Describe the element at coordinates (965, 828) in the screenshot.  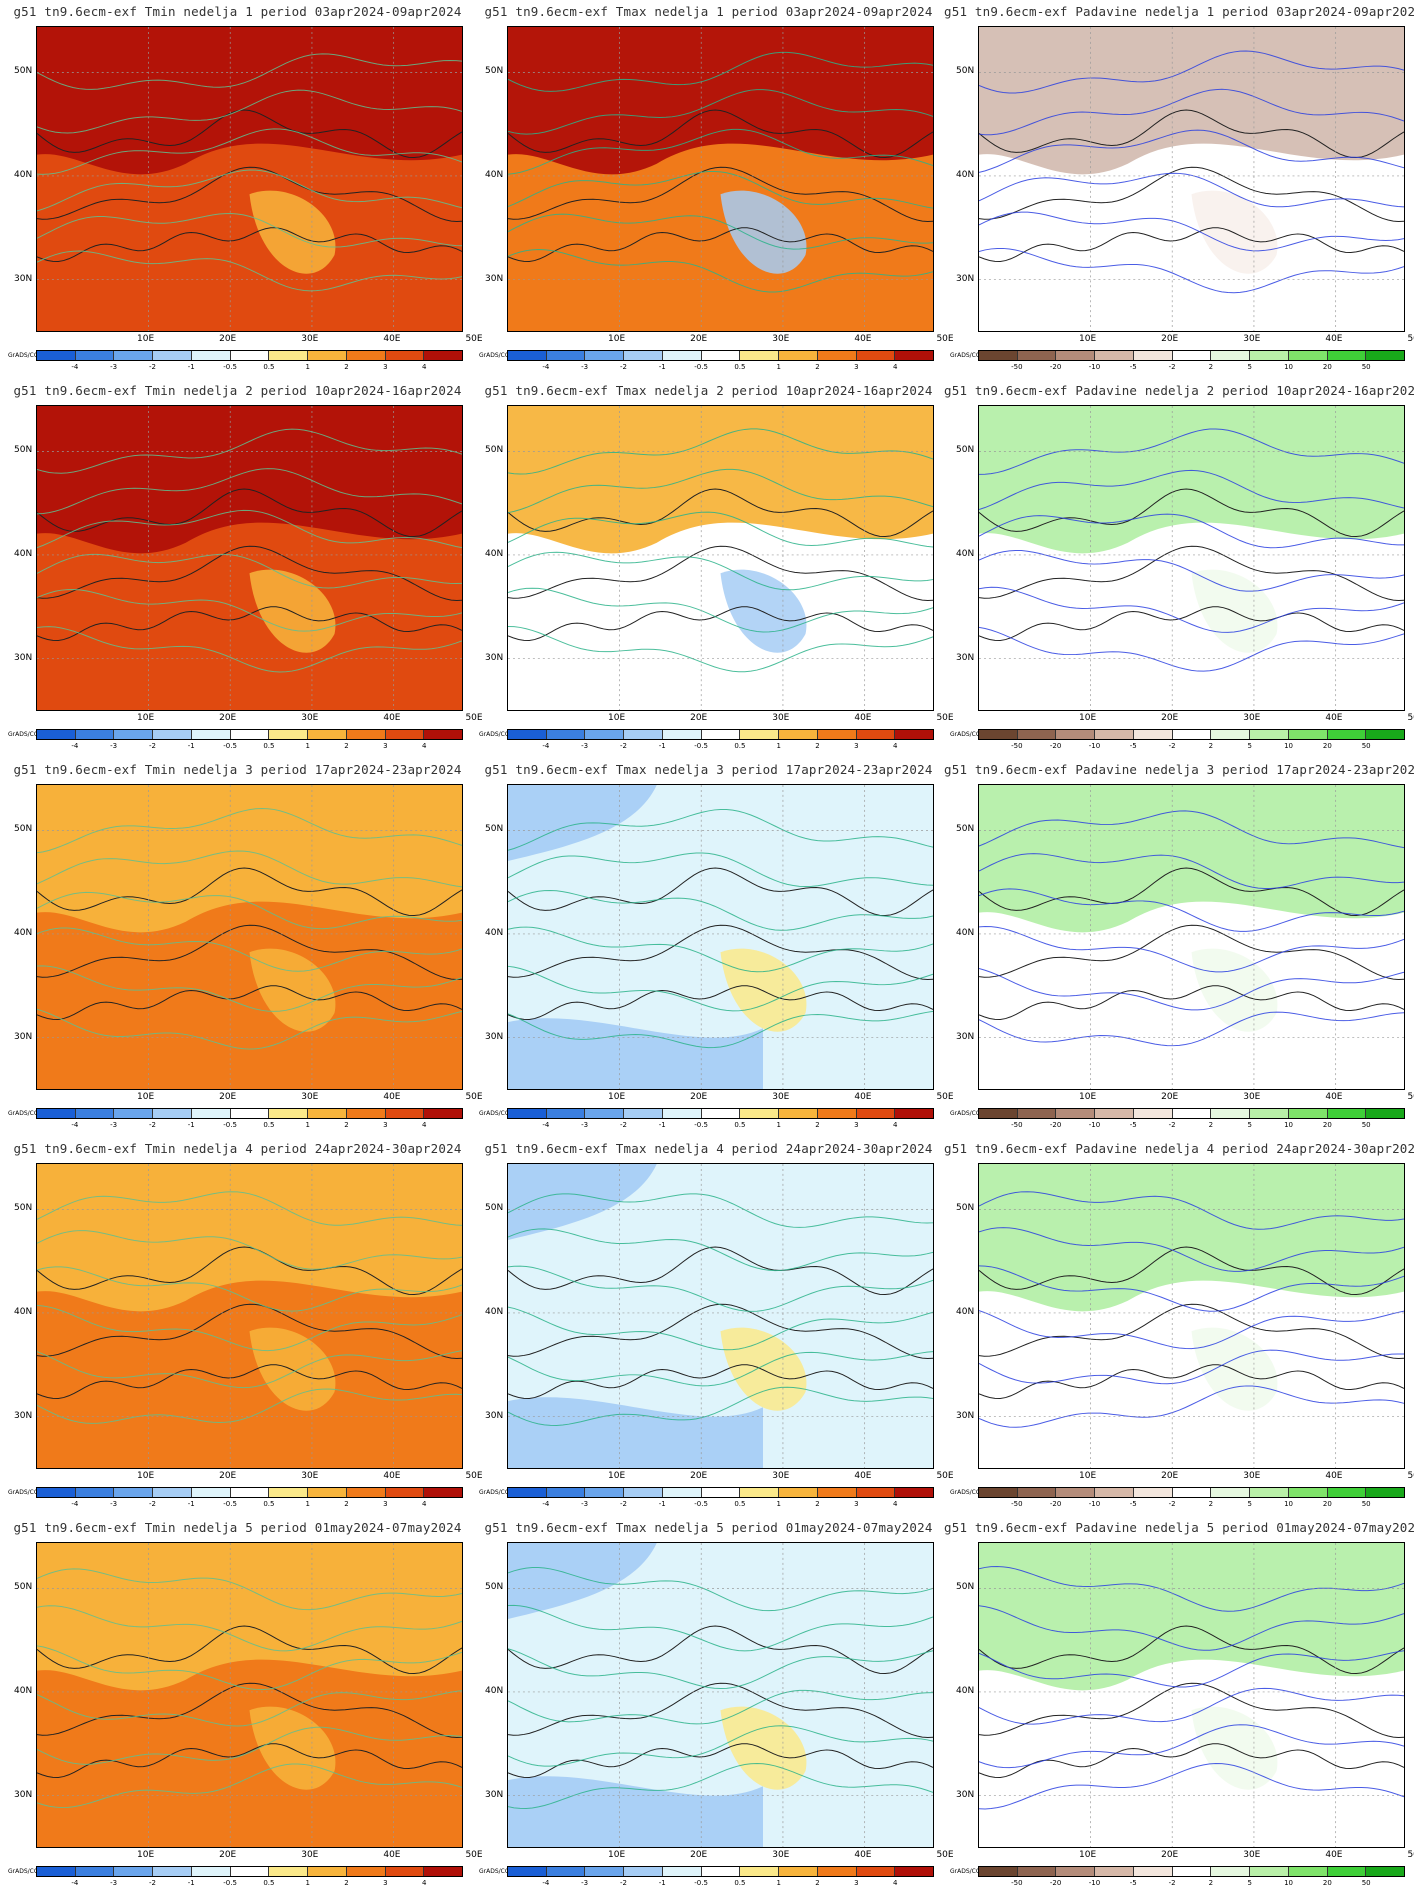
I see `latitude-label: 50N` at that location.